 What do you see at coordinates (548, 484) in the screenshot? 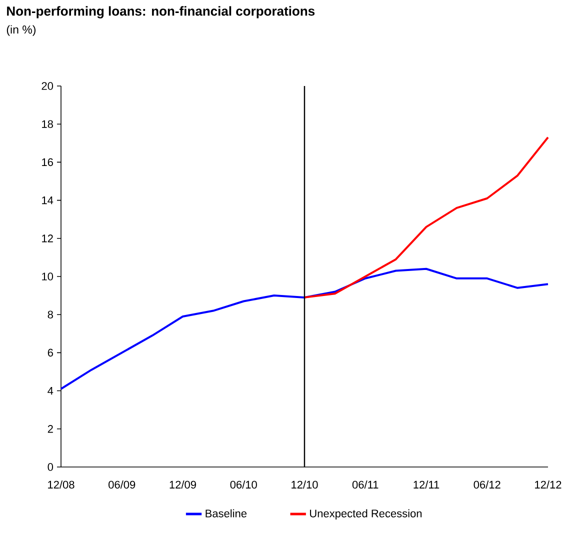
I see `x-tick-label: 12/12` at bounding box center [548, 484].